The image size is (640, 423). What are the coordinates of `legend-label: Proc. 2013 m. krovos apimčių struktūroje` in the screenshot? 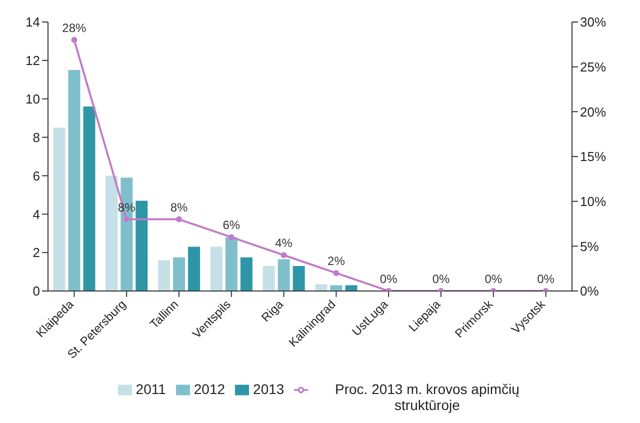 It's located at (427, 397).